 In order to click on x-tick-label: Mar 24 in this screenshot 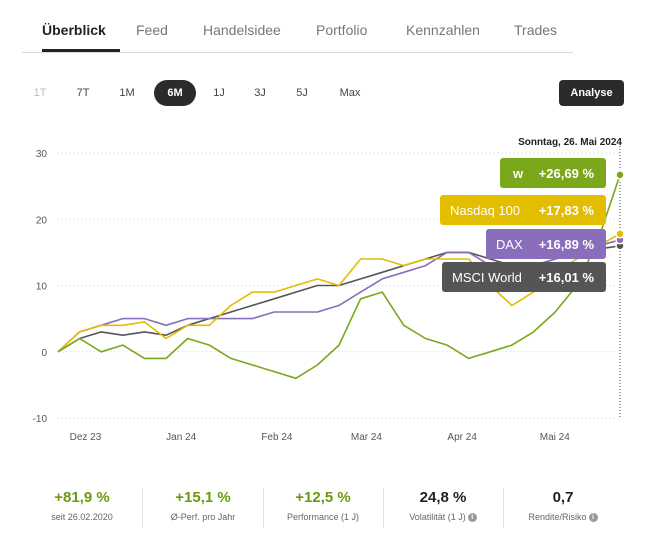, I will do `click(367, 437)`.